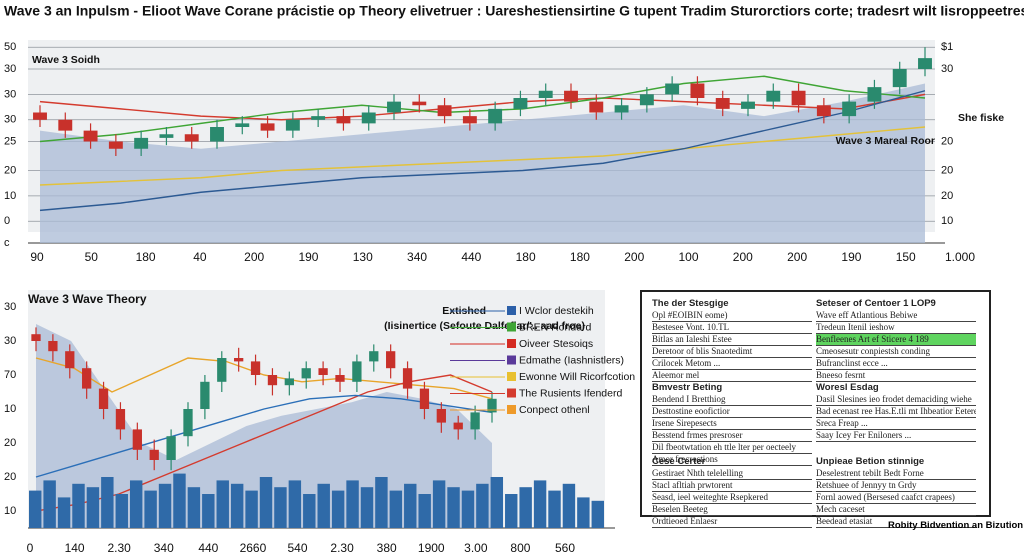  Describe the element at coordinates (732, 424) in the screenshot. I see `section-line: Irsene Sirepesects` at that location.